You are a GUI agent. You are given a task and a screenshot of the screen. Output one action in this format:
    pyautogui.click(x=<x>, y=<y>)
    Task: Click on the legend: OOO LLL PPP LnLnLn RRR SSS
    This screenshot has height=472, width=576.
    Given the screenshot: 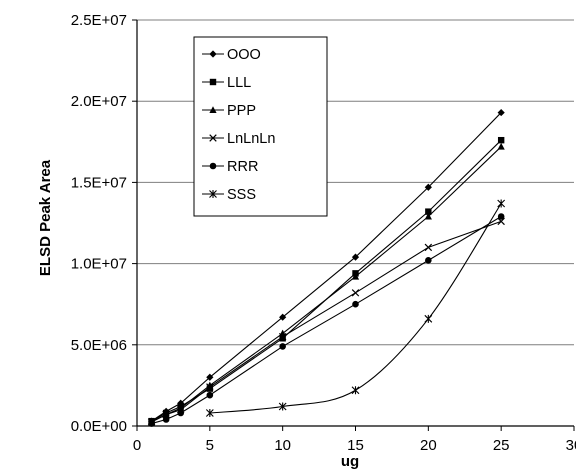 What is the action you would take?
    pyautogui.click(x=260, y=126)
    